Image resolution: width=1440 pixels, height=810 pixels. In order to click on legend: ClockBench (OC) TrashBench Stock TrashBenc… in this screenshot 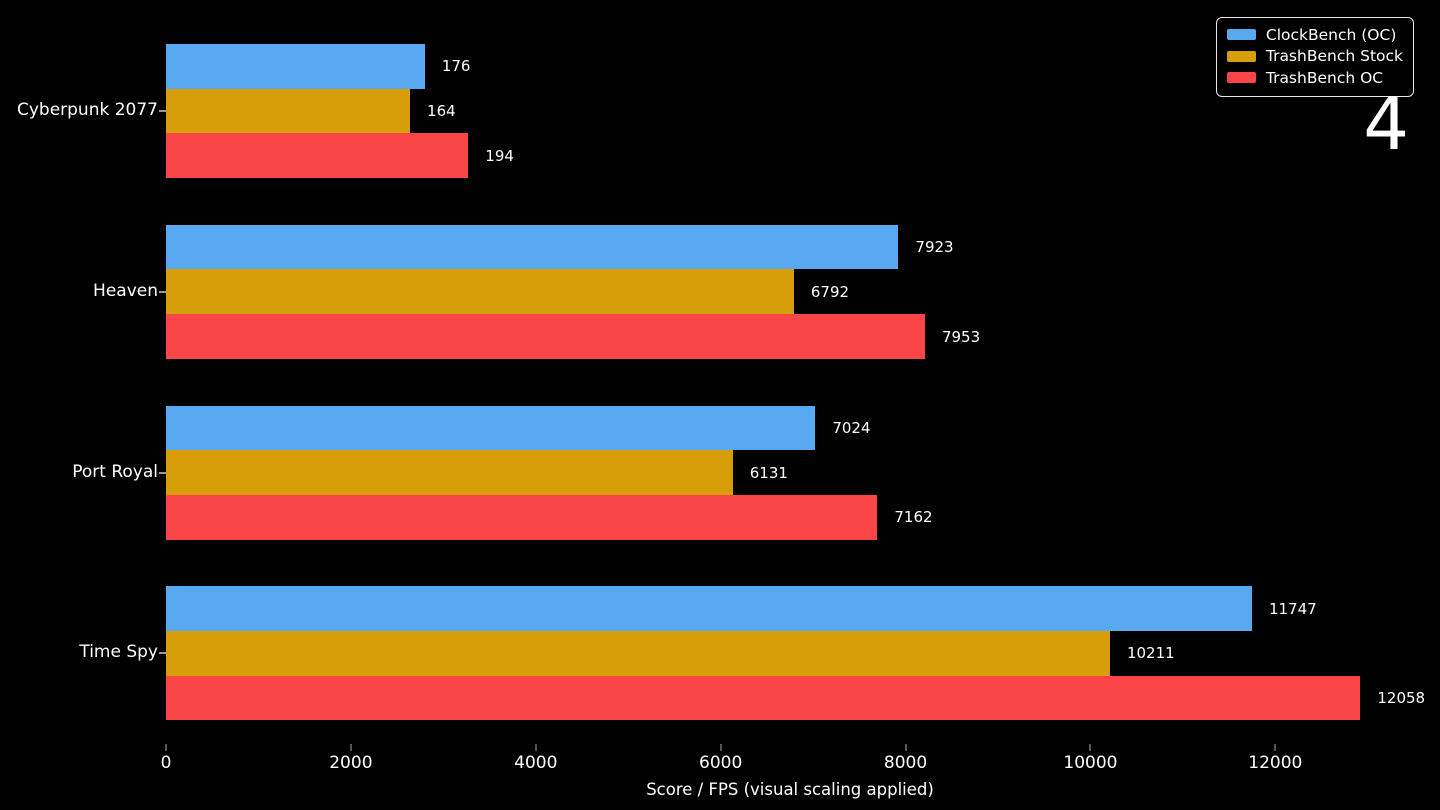, I will do `click(1314, 57)`.